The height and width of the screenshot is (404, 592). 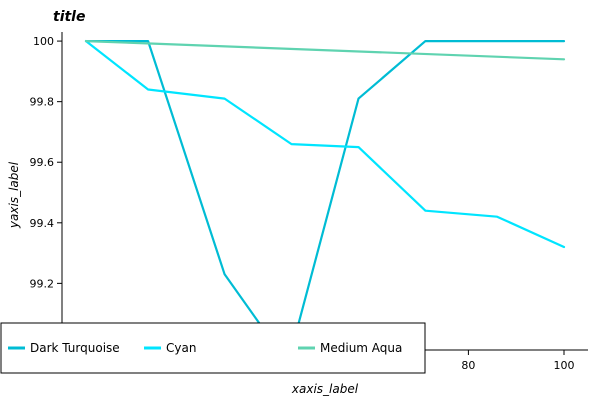 What do you see at coordinates (468, 365) in the screenshot?
I see `x-tick-label: 80` at bounding box center [468, 365].